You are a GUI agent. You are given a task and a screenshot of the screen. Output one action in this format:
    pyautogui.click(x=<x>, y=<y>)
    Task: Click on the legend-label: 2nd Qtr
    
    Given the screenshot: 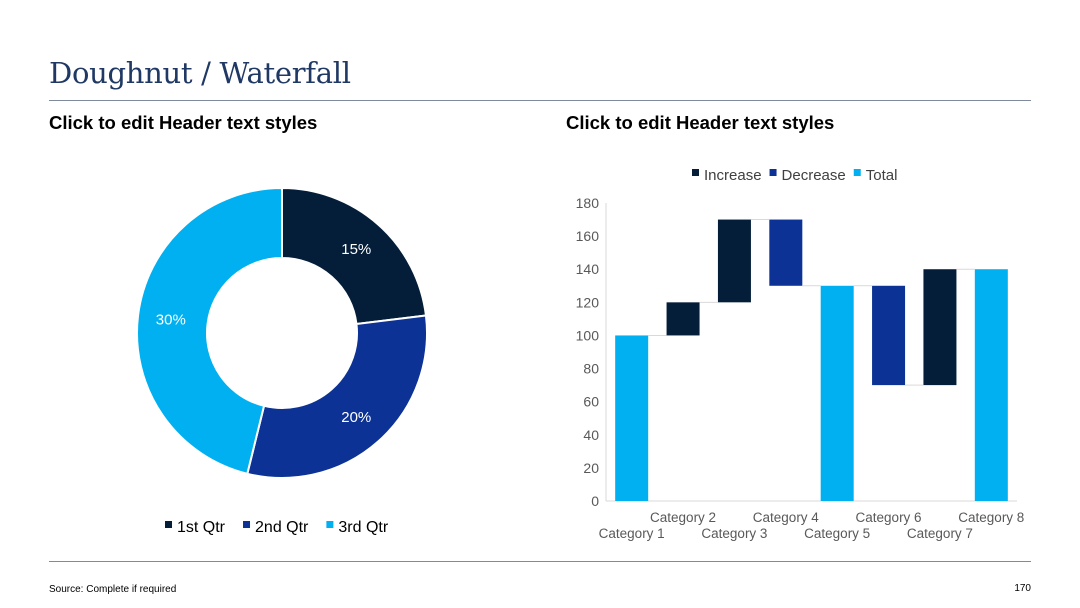 What is the action you would take?
    pyautogui.click(x=282, y=527)
    